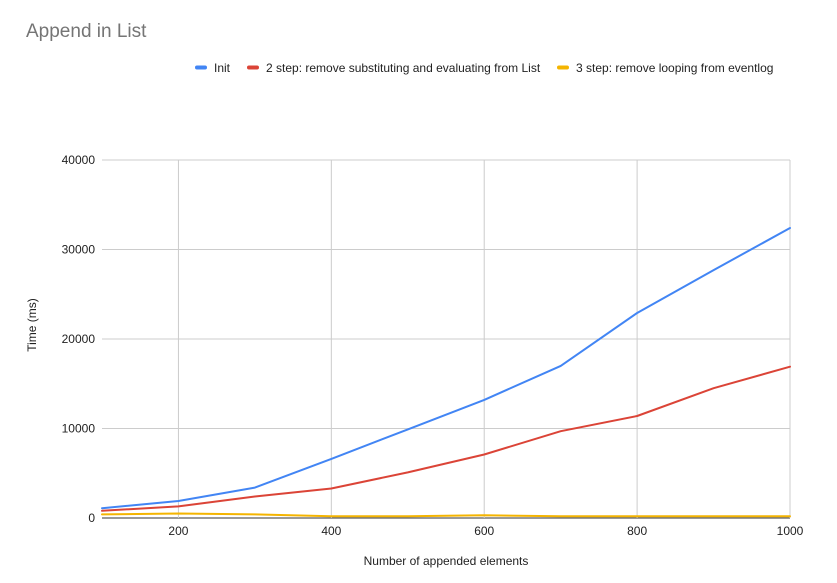 The height and width of the screenshot is (583, 837). I want to click on y-tick-label: 10000, so click(79, 429).